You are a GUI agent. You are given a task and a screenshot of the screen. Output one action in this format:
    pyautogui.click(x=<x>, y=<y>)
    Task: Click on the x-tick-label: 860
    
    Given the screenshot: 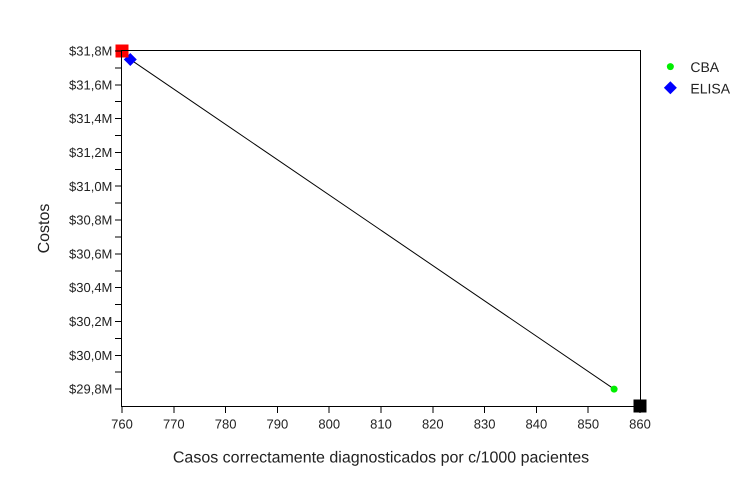 What is the action you would take?
    pyautogui.click(x=640, y=424)
    